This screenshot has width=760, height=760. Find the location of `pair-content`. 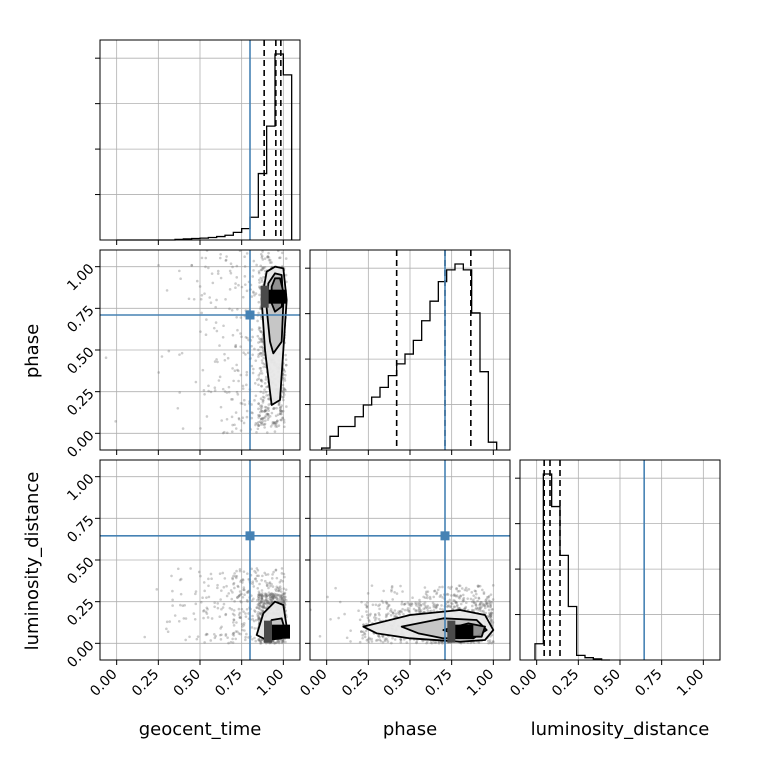

pair-content is located at coordinates (402, 614).